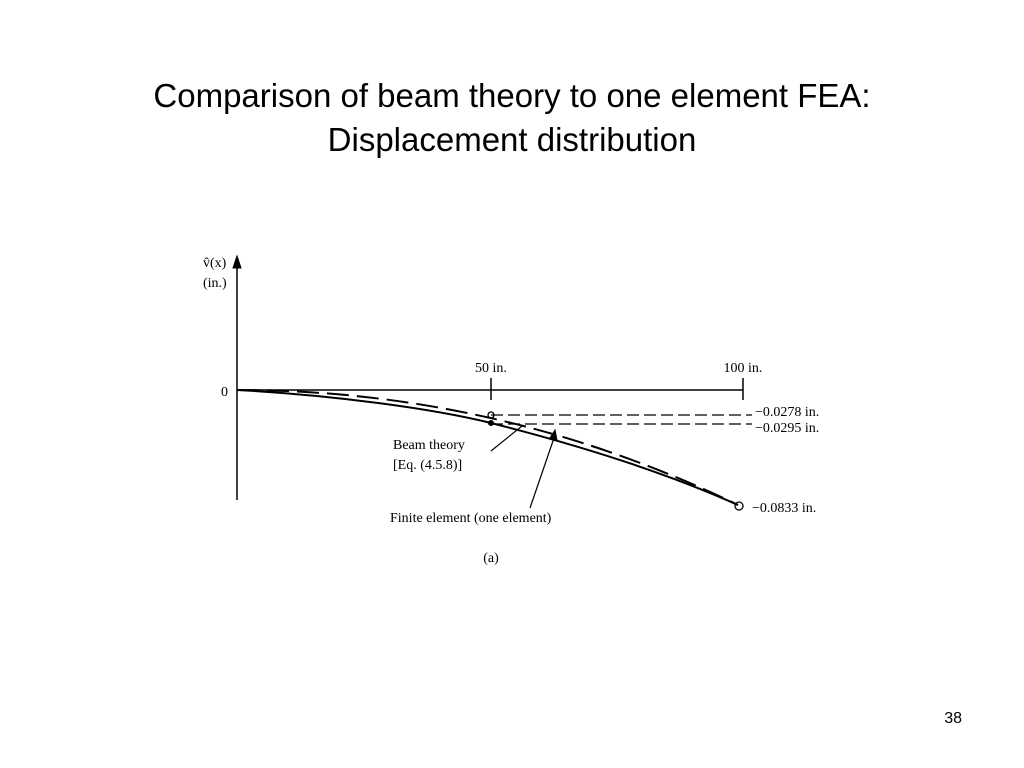 The width and height of the screenshot is (1024, 768). What do you see at coordinates (215, 263) in the screenshot?
I see `axis-label: v̂(x)` at bounding box center [215, 263].